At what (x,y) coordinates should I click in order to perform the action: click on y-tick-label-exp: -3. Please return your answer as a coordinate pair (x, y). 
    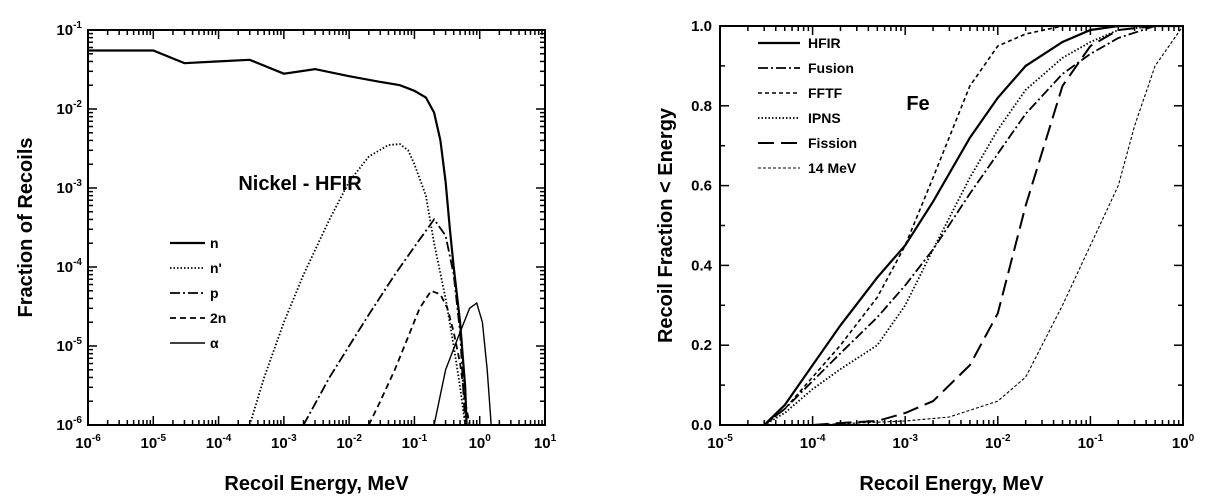
    Looking at the image, I should click on (77, 183).